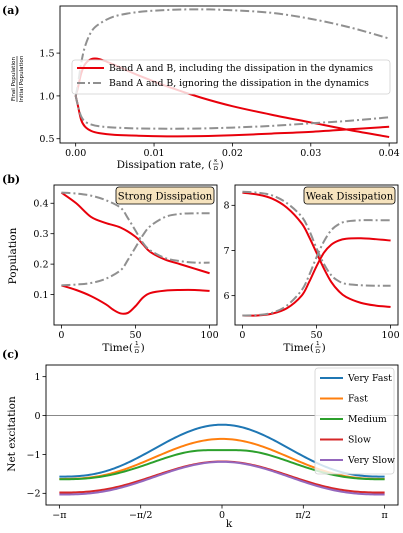 The image size is (403, 533). What do you see at coordinates (358, 399) in the screenshot?
I see `legend-c-label-1: Fast` at bounding box center [358, 399].